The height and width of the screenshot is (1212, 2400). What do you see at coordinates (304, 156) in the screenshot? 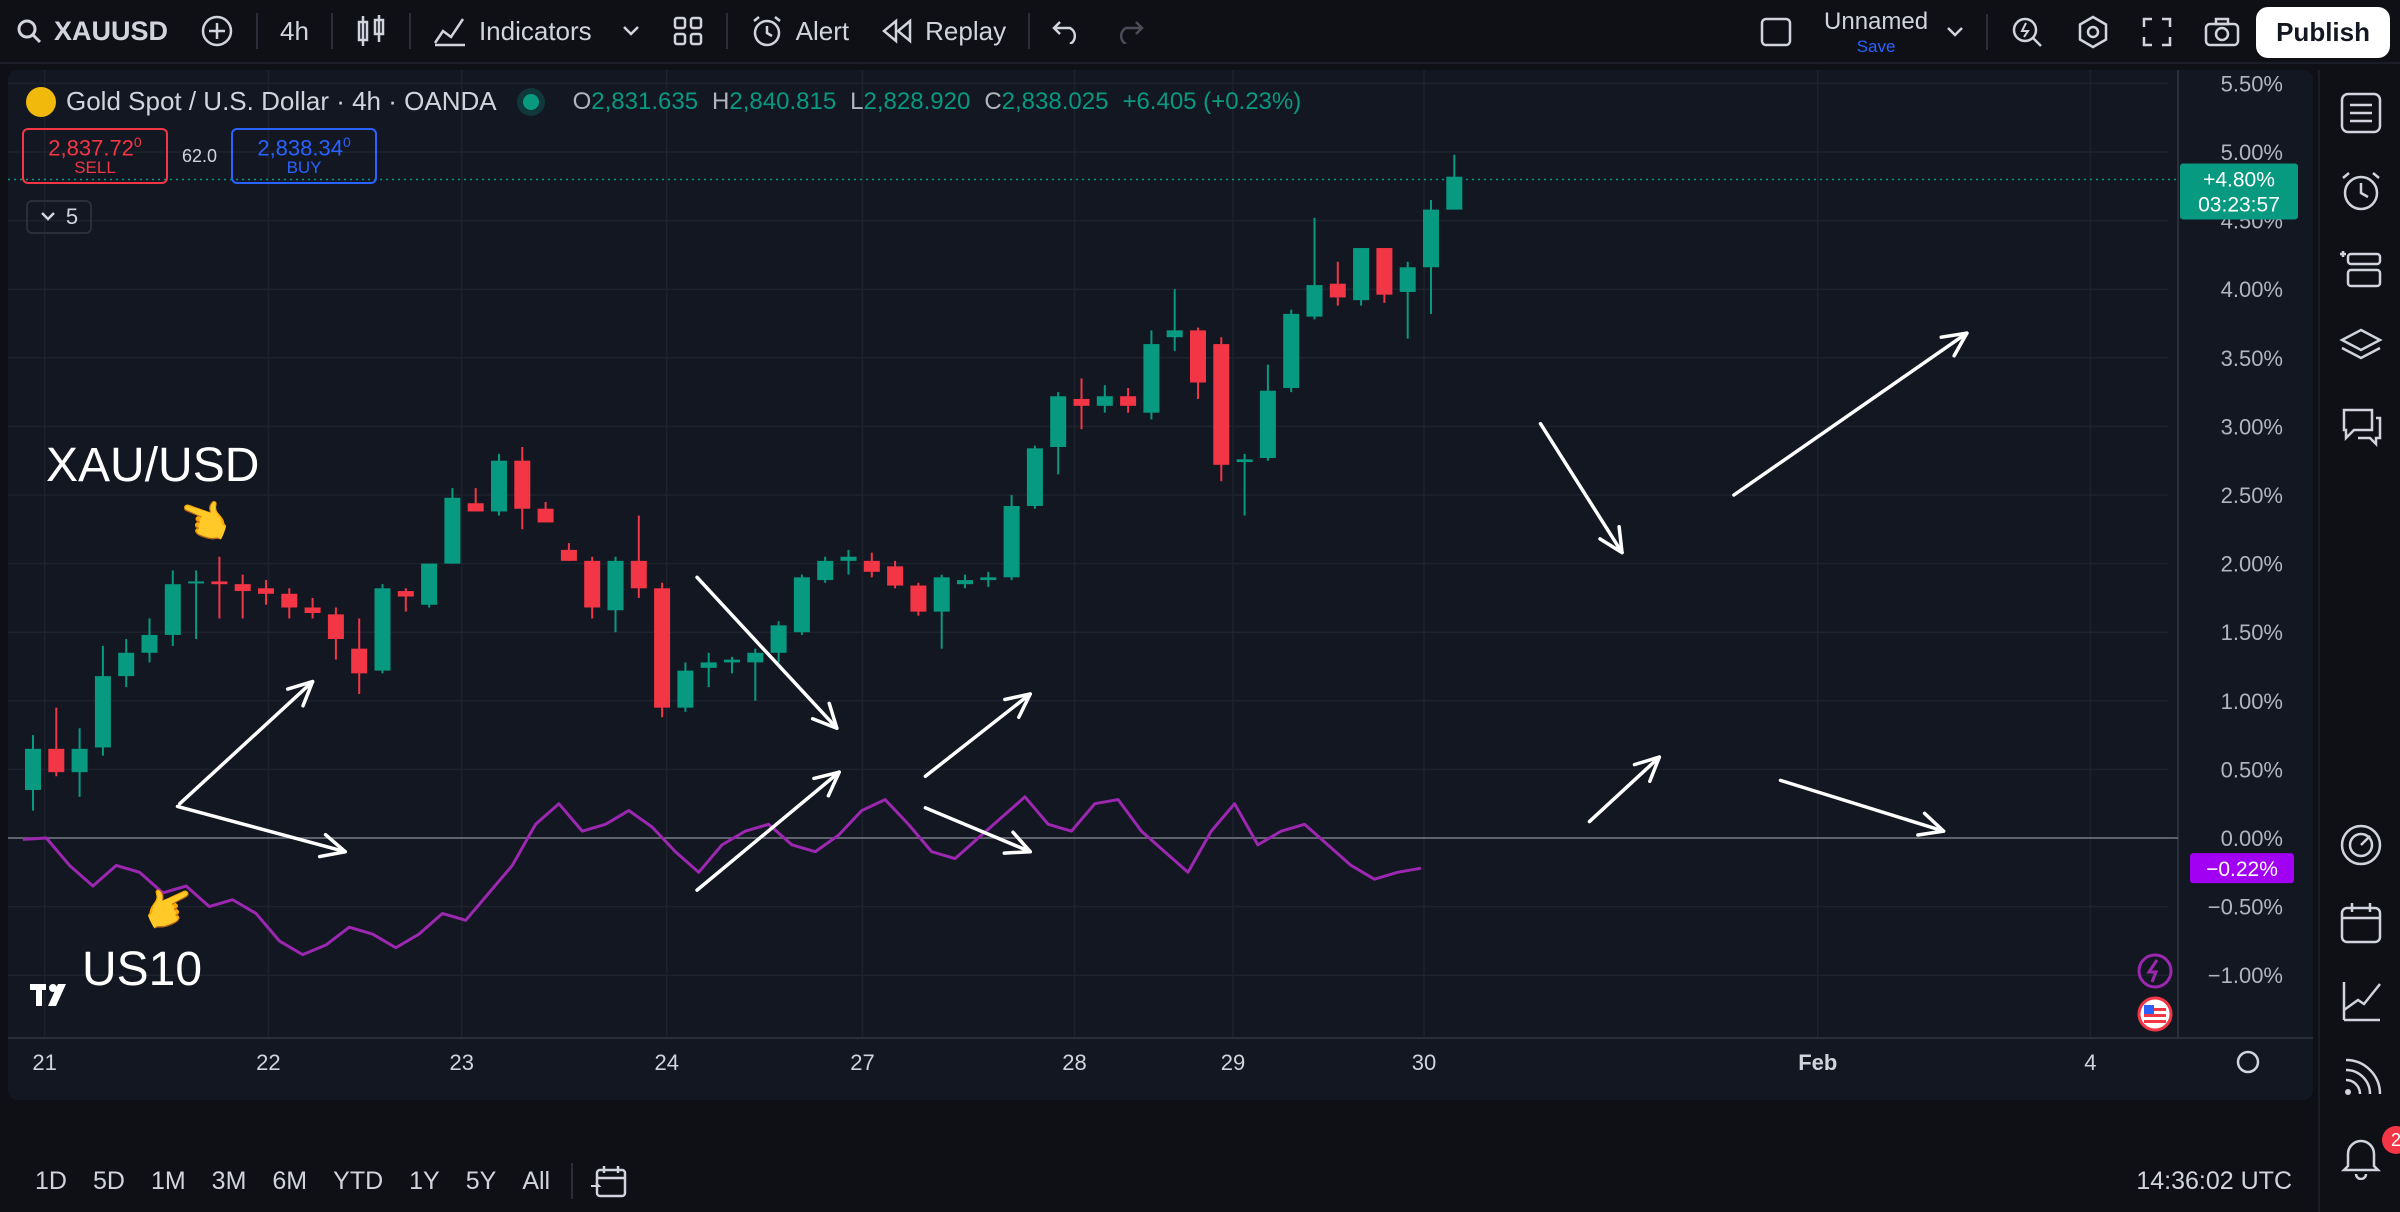
I see `buy-button: 2,838.340 BUY` at bounding box center [304, 156].